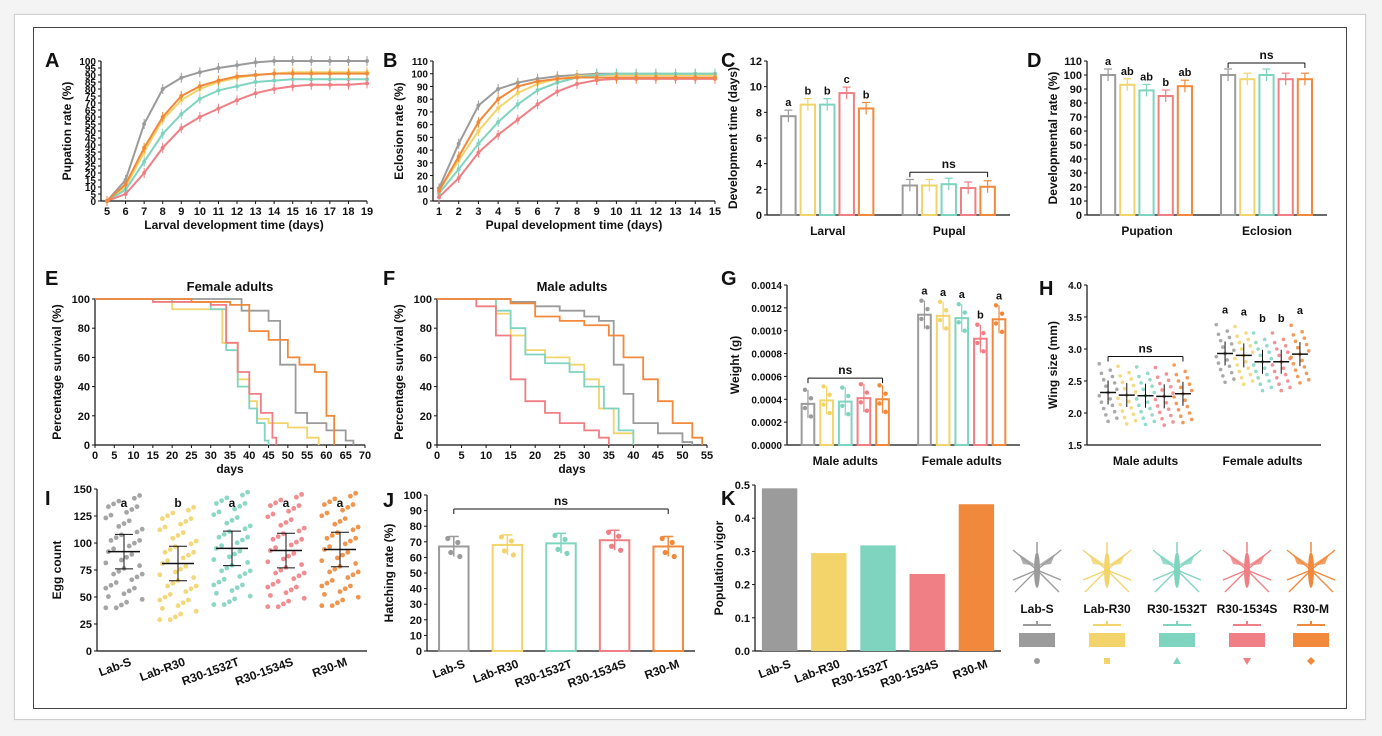 Image resolution: width=1382 pixels, height=736 pixels. What do you see at coordinates (346, 456) in the screenshot?
I see `x-tick-label: 65` at bounding box center [346, 456].